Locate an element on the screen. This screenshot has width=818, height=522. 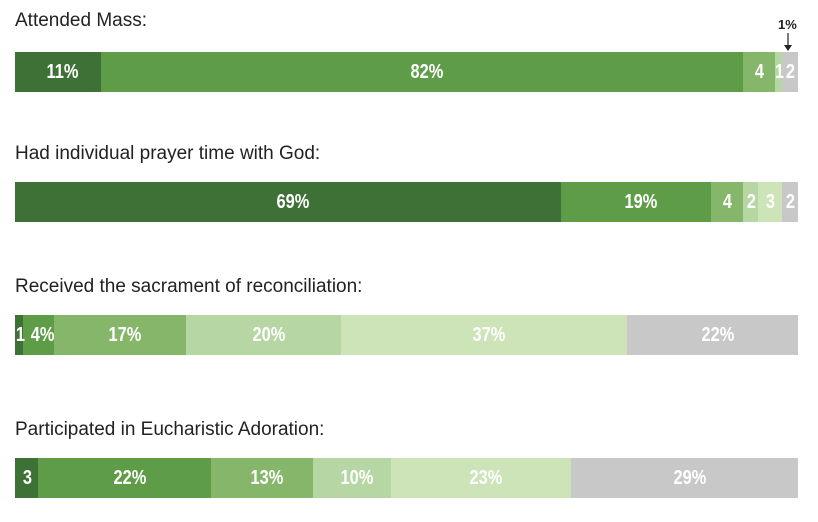
stacked-bar: 3 22% 13% 10% 23% 29% is located at coordinates (406, 478).